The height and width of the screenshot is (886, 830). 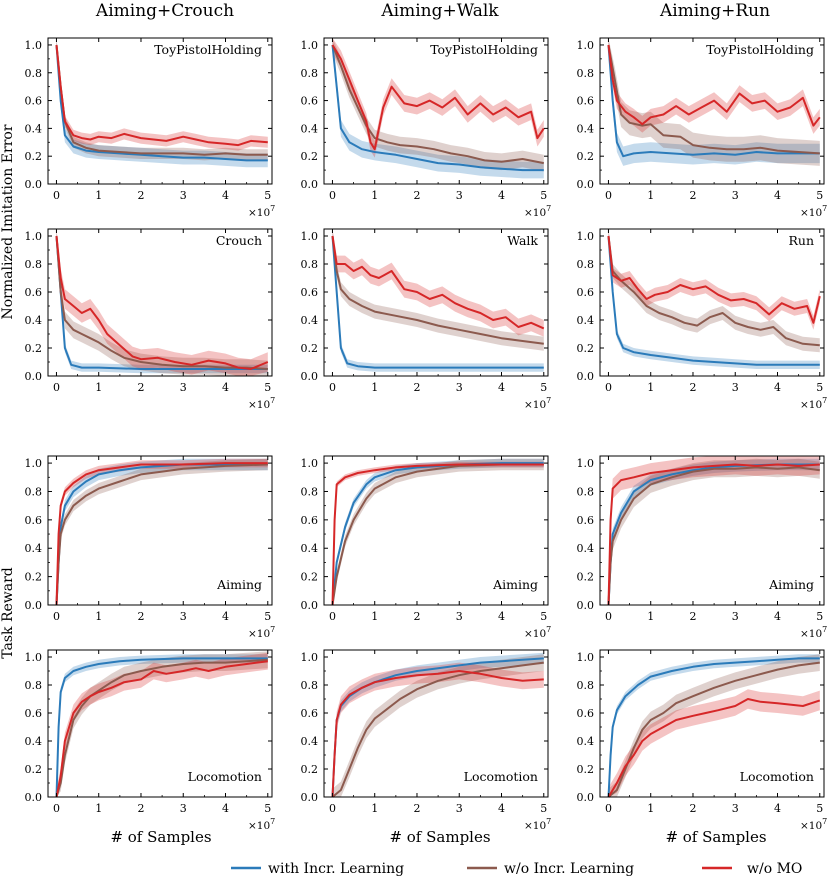 I want to click on panel-label: Walk, so click(x=522, y=240).